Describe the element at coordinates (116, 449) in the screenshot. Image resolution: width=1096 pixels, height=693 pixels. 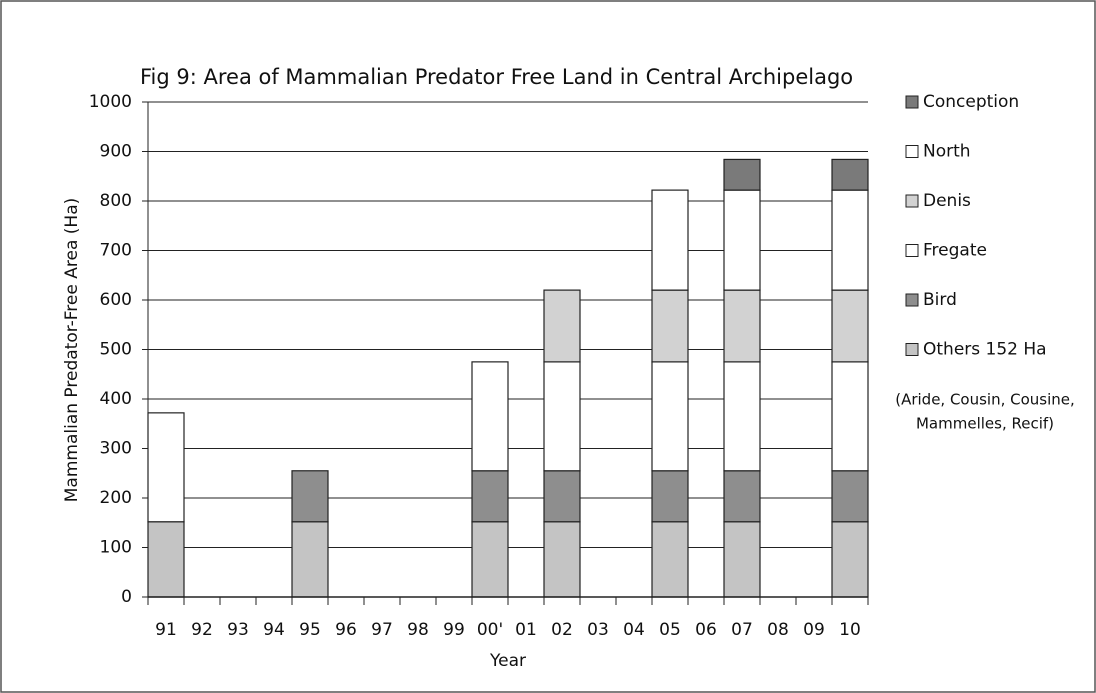
I see `y-tick-label: 300` at that location.